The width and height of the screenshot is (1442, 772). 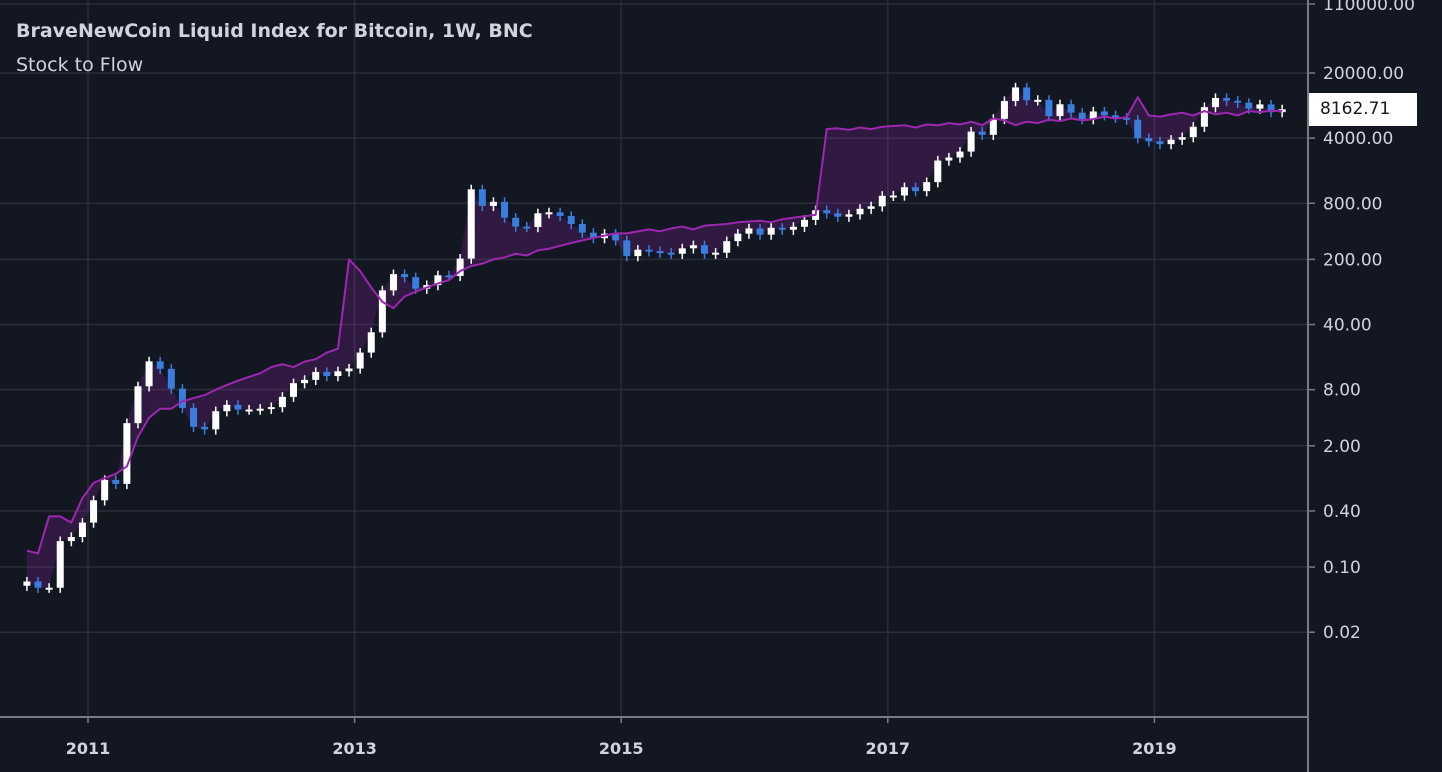 What do you see at coordinates (354, 748) in the screenshot?
I see `x-tick-label: 2013` at bounding box center [354, 748].